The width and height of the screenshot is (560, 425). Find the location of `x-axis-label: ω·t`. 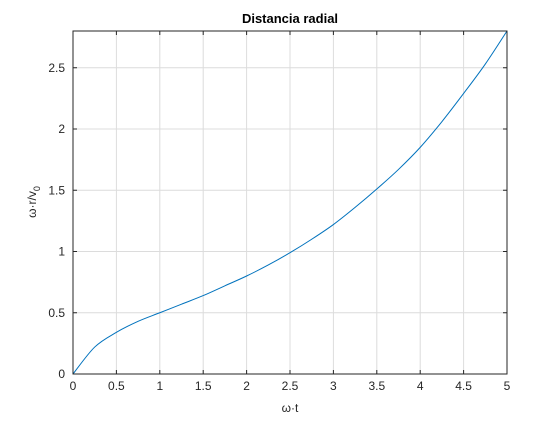

x-axis-label: ω·t is located at coordinates (290, 408).